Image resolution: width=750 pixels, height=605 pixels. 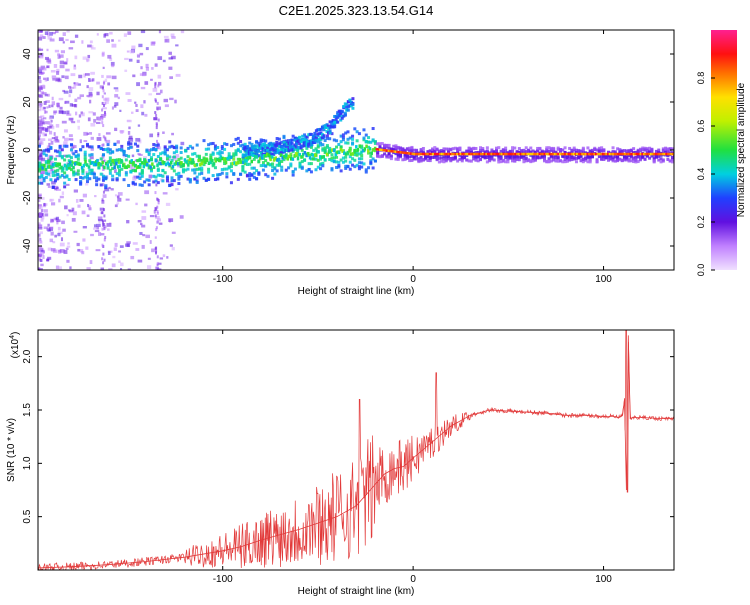 I want to click on snr-x-tick-label: -100, so click(x=223, y=579).